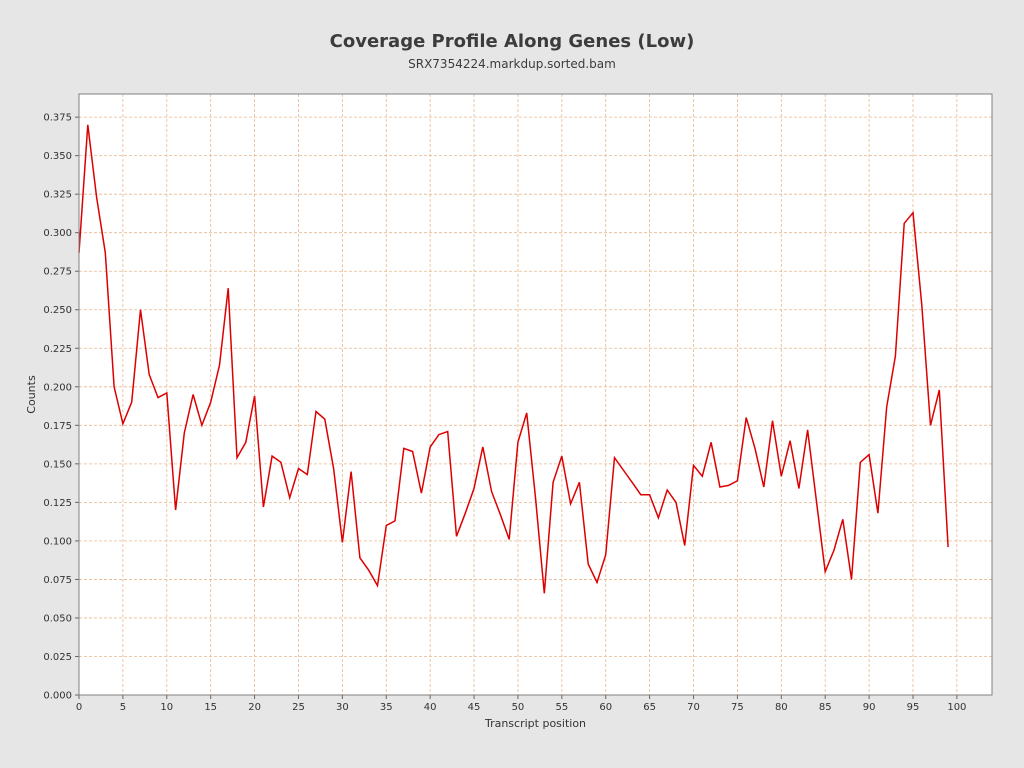 This screenshot has height=768, width=1024. I want to click on y-tick-label: 0.175, so click(57, 426).